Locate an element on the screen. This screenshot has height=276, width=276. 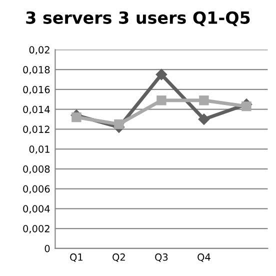
x-tick-label: Q4 is located at coordinates (204, 257).